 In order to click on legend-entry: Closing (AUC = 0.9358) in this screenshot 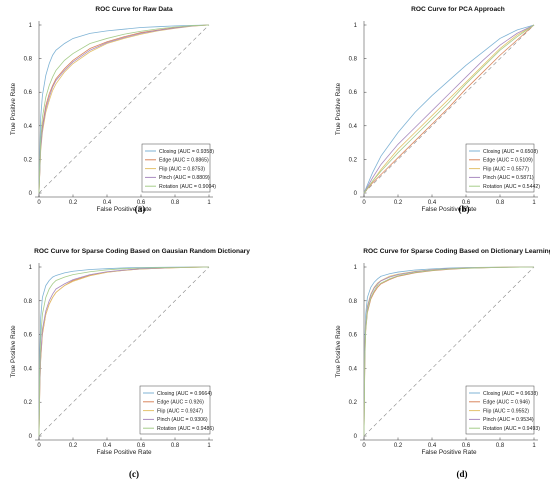, I will do `click(186, 152)`.